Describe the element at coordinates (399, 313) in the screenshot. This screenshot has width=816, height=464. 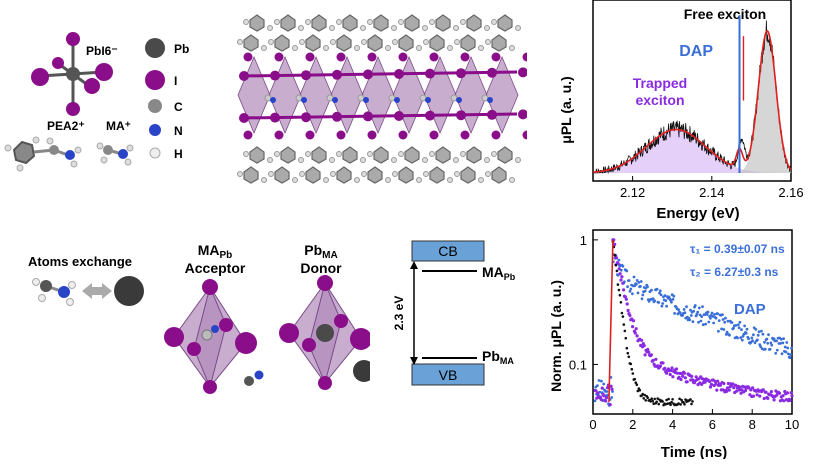
I see `gap-label: 2.3 eV` at that location.